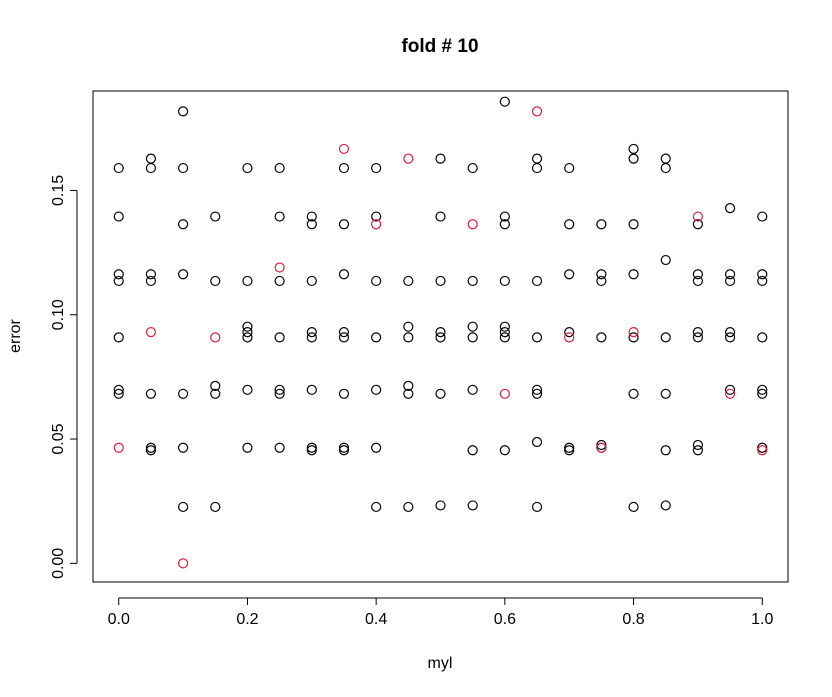 The width and height of the screenshot is (832, 697). What do you see at coordinates (247, 619) in the screenshot?
I see `x-tick-label: 0.2` at bounding box center [247, 619].